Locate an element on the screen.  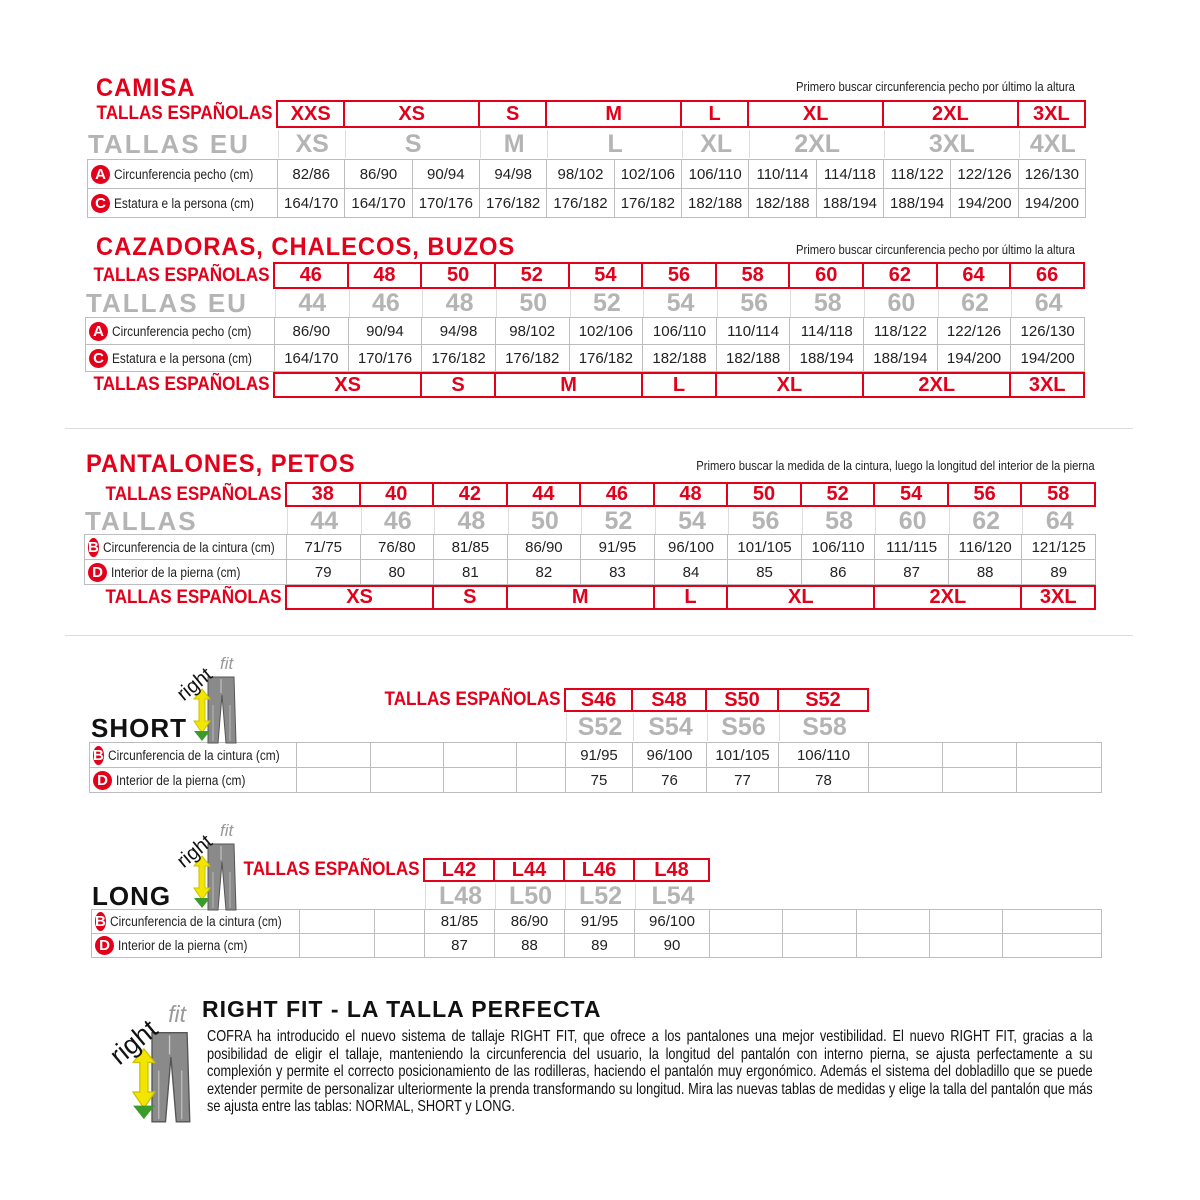
measure-value: 85 is located at coordinates (764, 572).